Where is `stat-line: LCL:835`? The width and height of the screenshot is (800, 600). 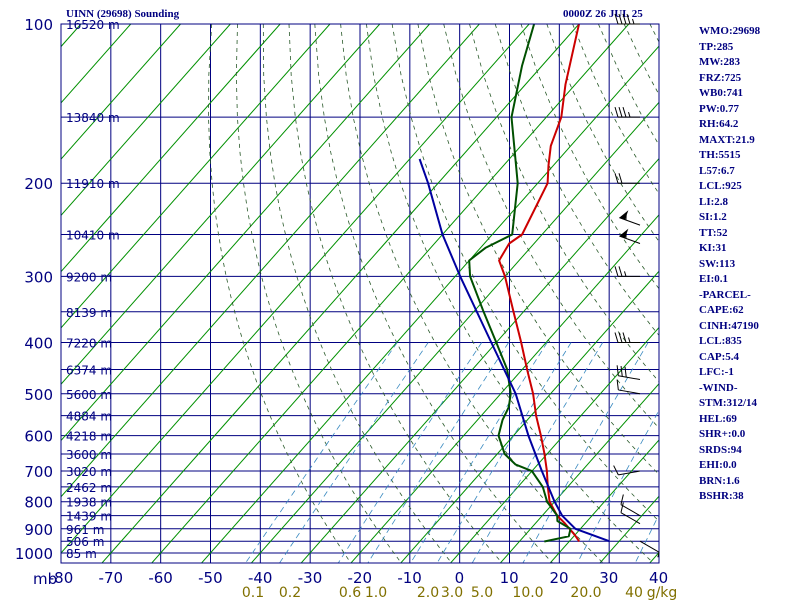
stat-line: LCL:835 is located at coordinates (720, 341).